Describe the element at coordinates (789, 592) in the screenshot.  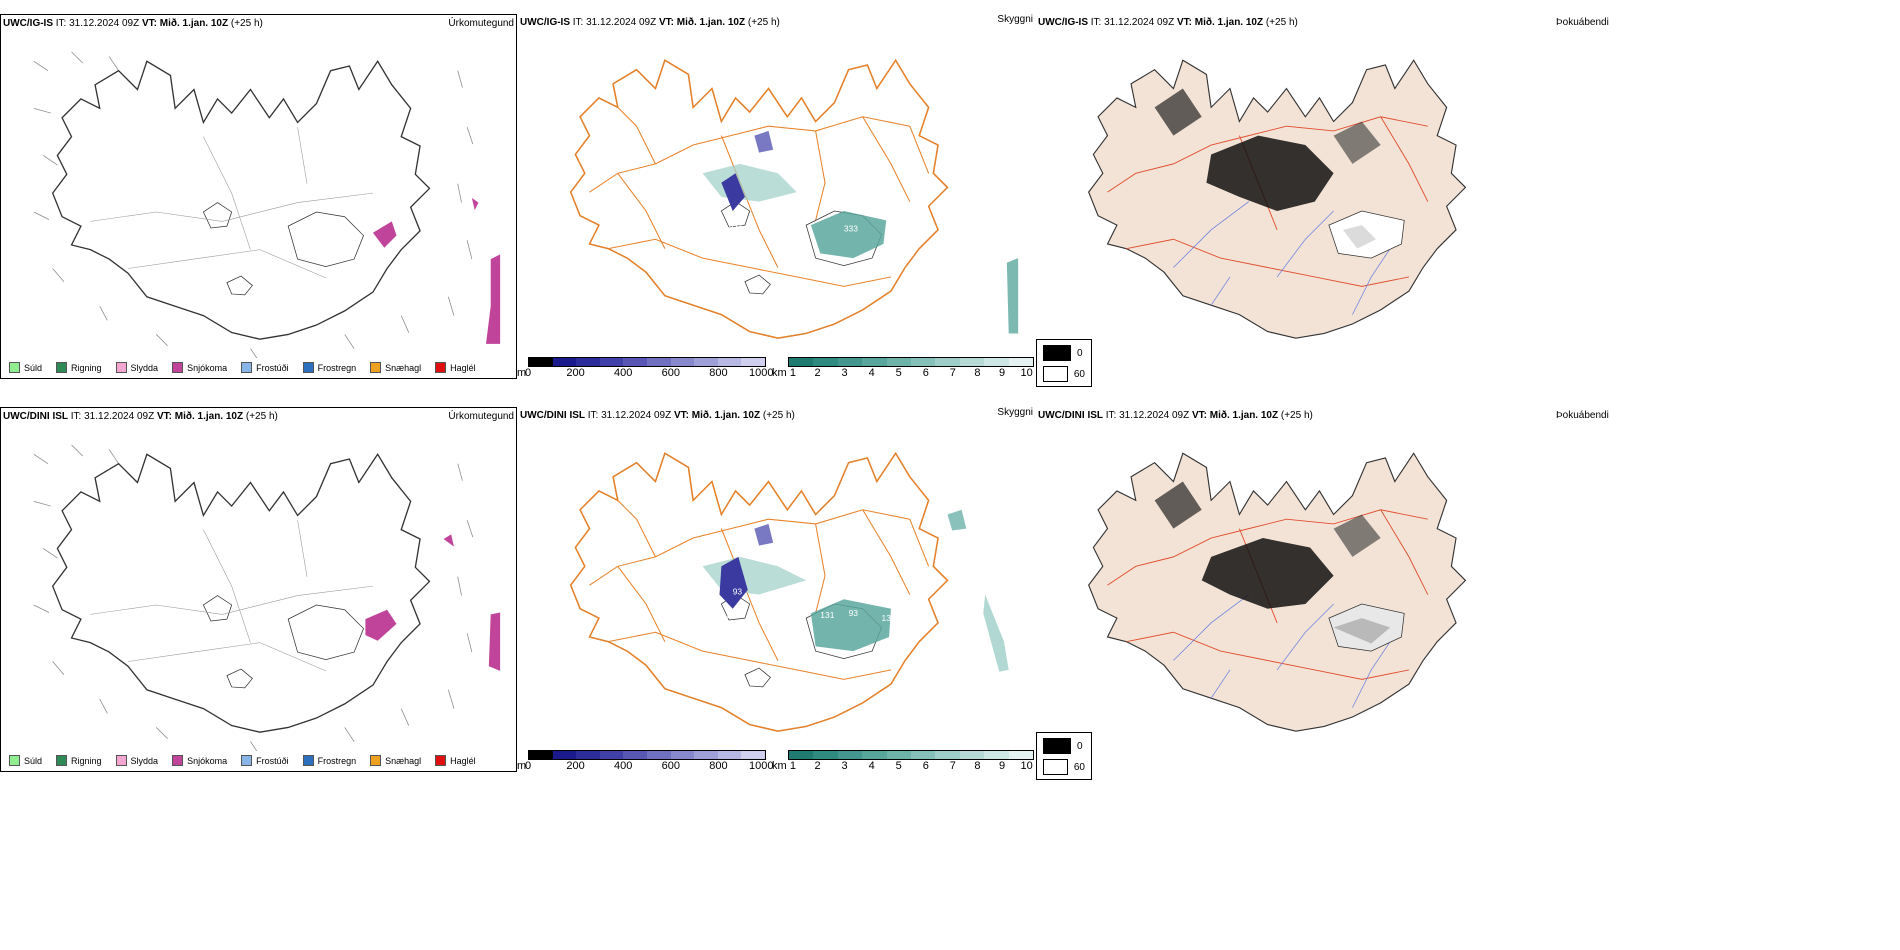
I see `visibility-map: 121 93 131 93 131` at that location.